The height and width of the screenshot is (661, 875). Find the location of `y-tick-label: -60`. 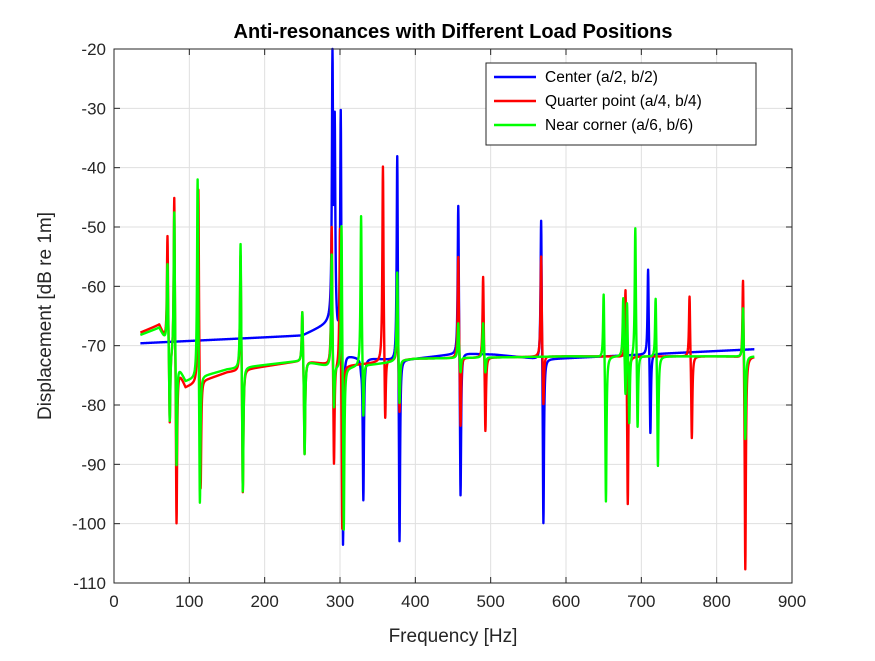

y-tick-label: -60 is located at coordinates (93, 286).